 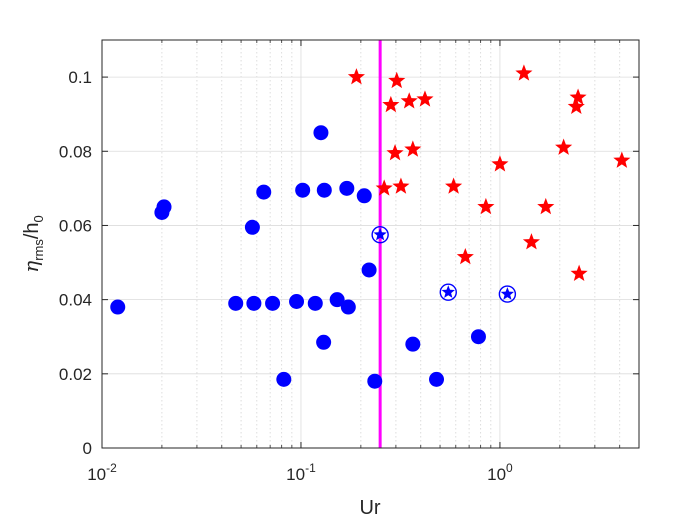 I want to click on y-label-base: η, so click(x=31, y=267).